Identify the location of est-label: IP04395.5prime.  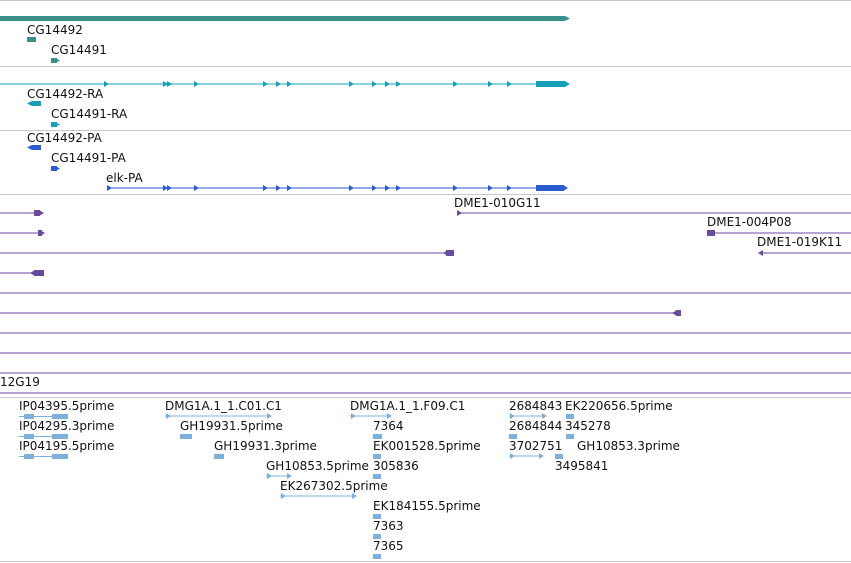
(67, 406).